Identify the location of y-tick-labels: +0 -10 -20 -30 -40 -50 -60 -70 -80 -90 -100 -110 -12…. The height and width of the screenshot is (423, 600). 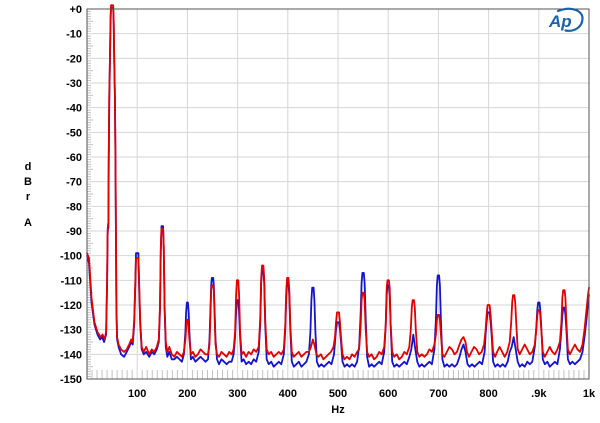
(71, 195).